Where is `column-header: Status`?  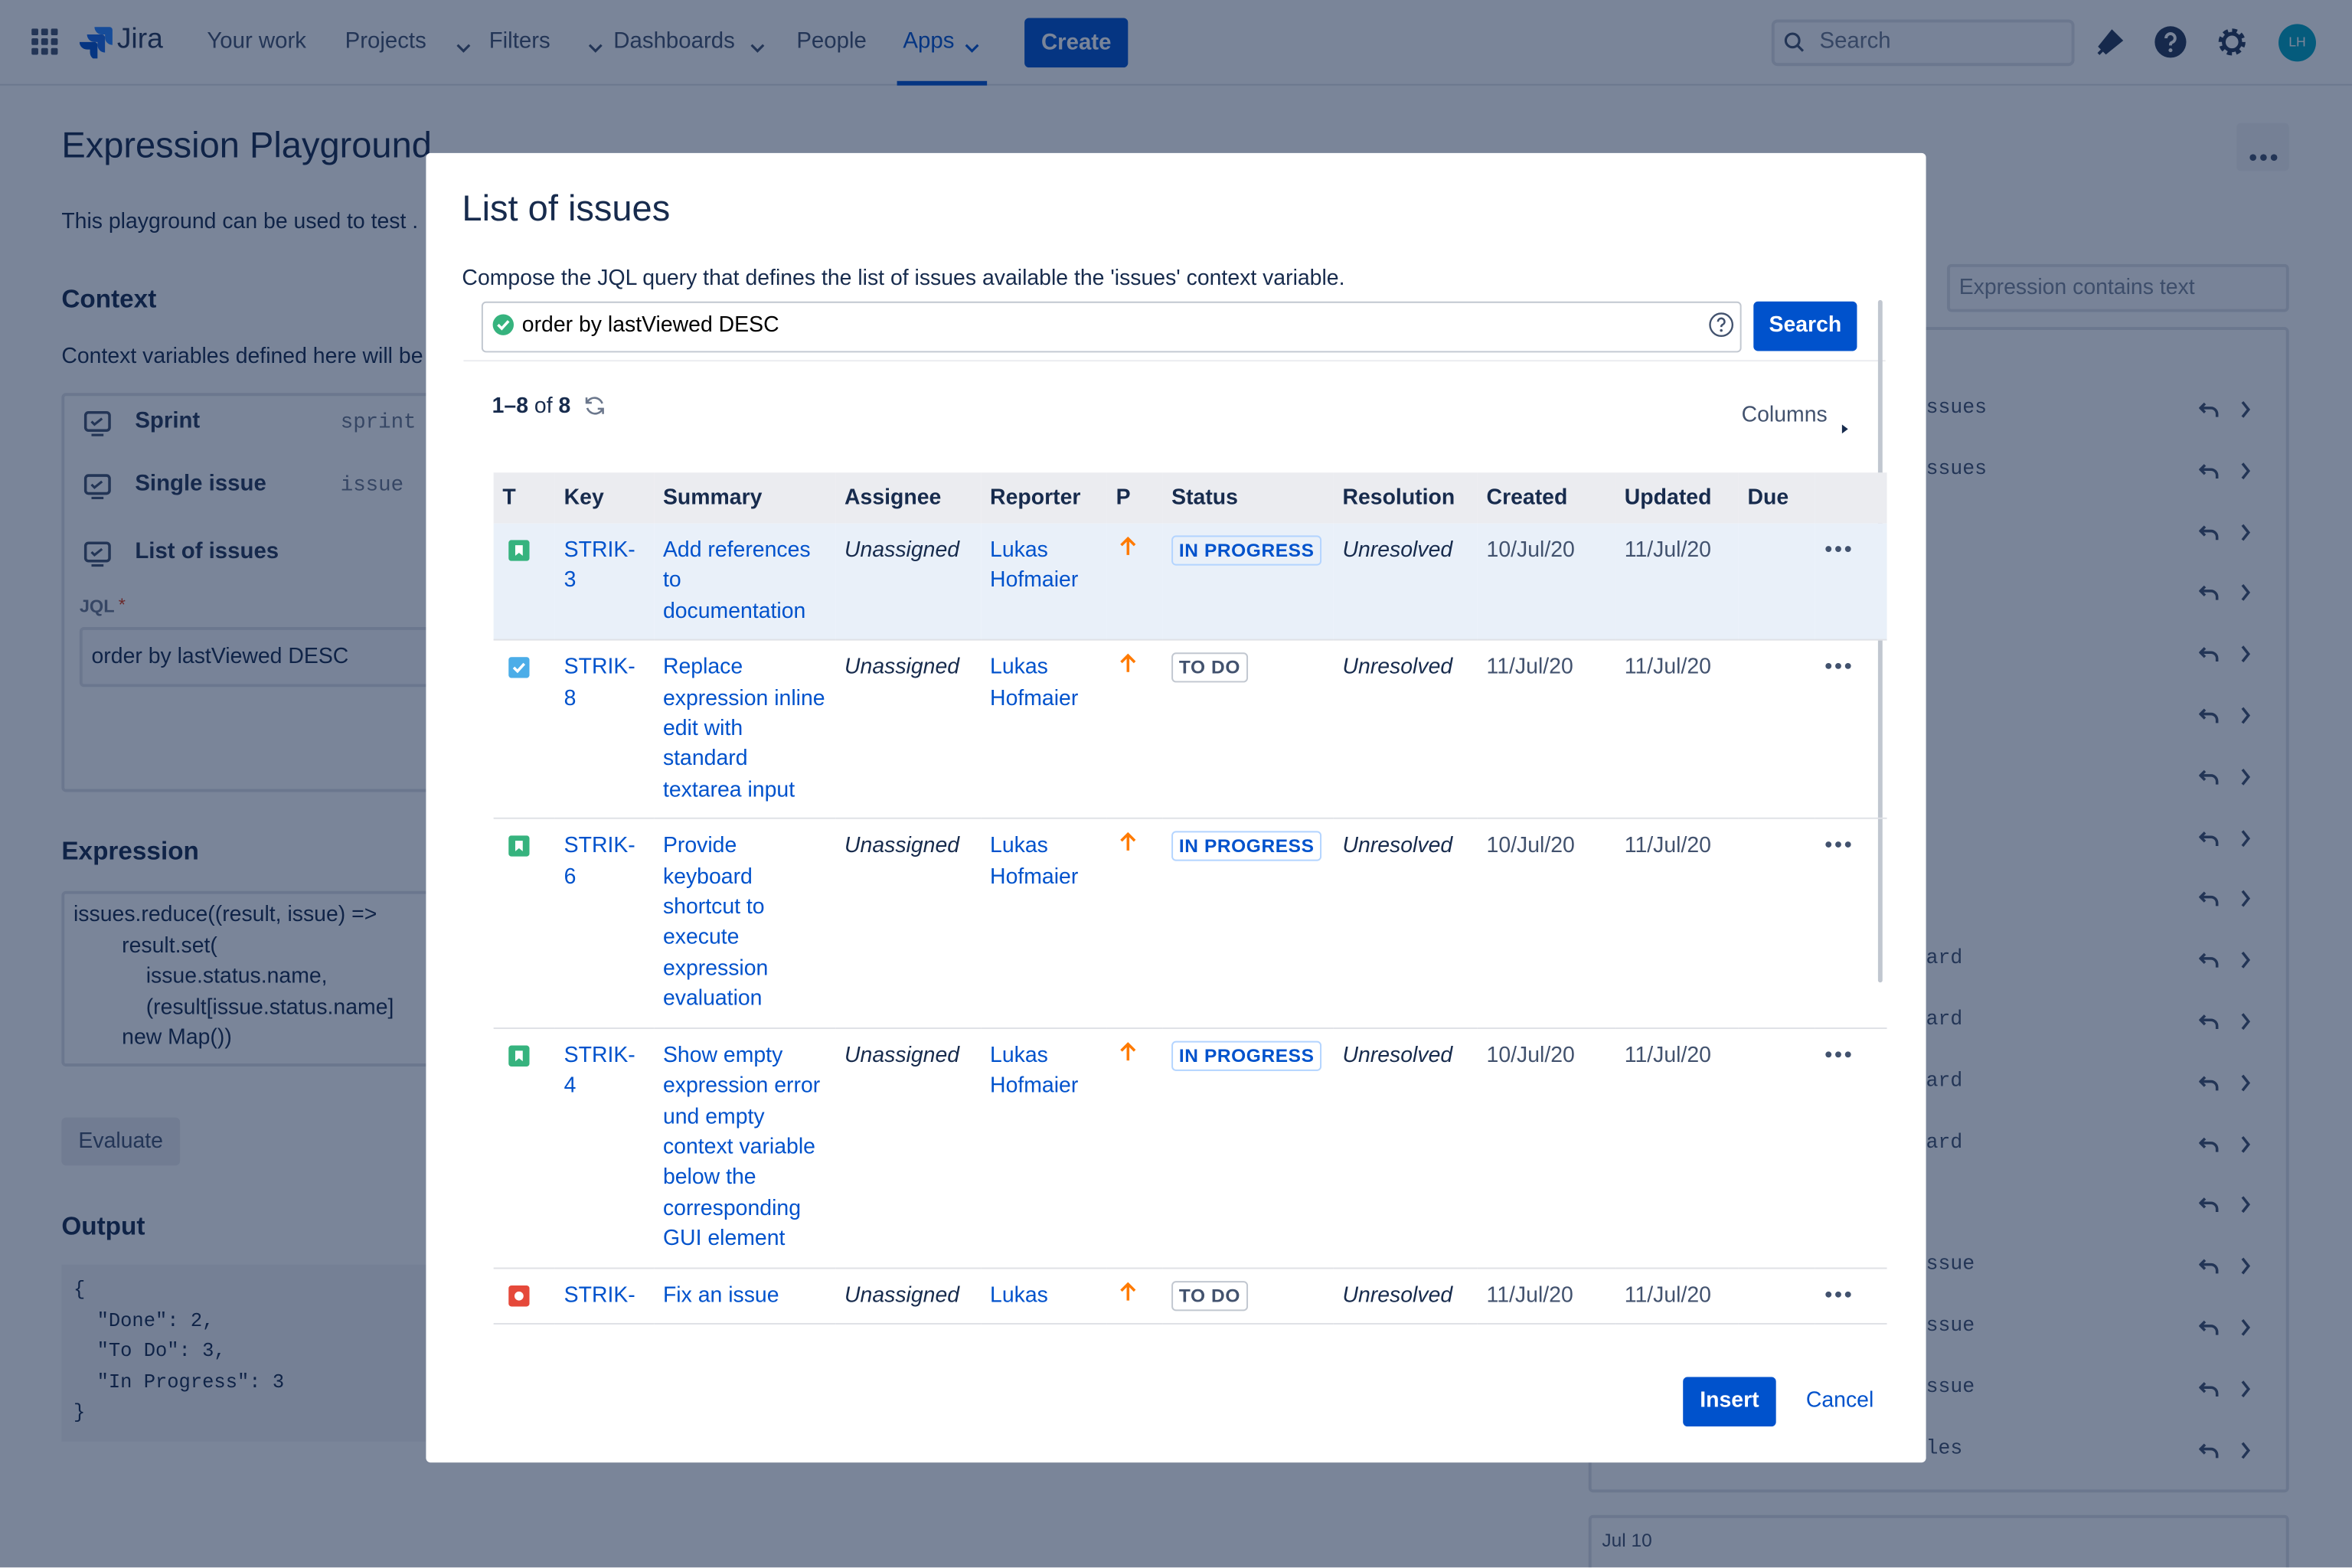 column-header: Status is located at coordinates (1248, 498).